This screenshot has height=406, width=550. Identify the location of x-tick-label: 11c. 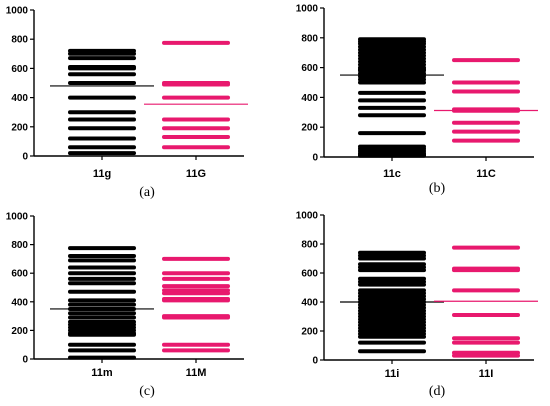
(392, 174).